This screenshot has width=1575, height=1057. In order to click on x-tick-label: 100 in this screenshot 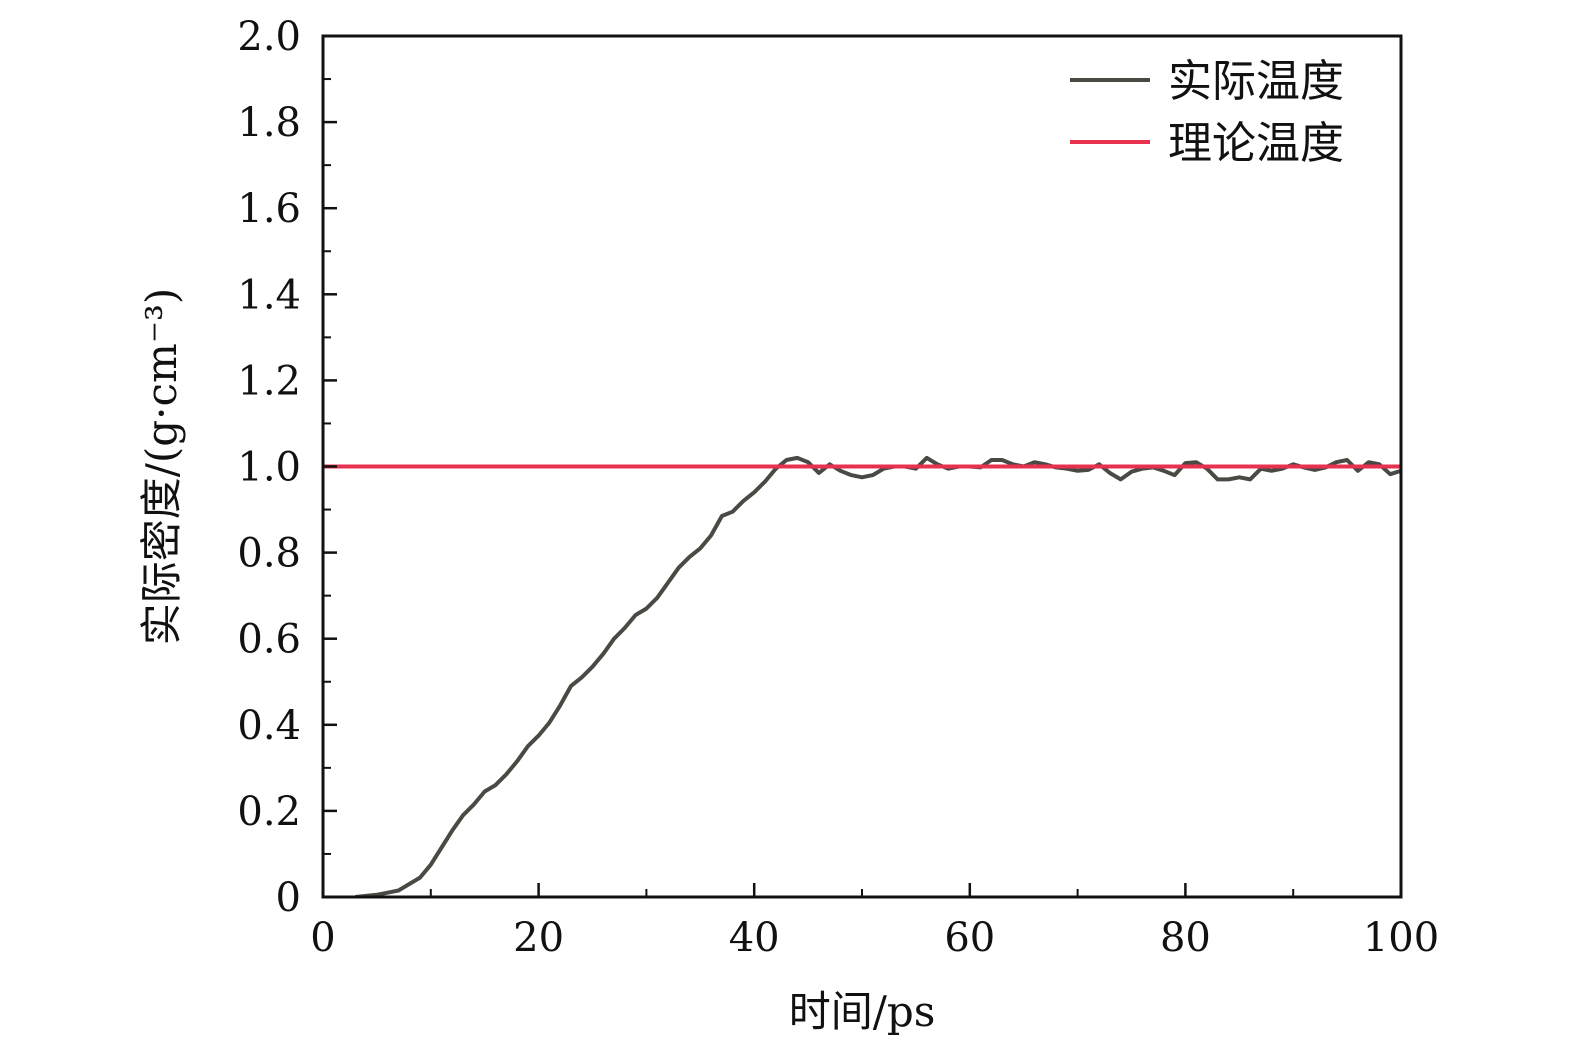, I will do `click(1401, 938)`.